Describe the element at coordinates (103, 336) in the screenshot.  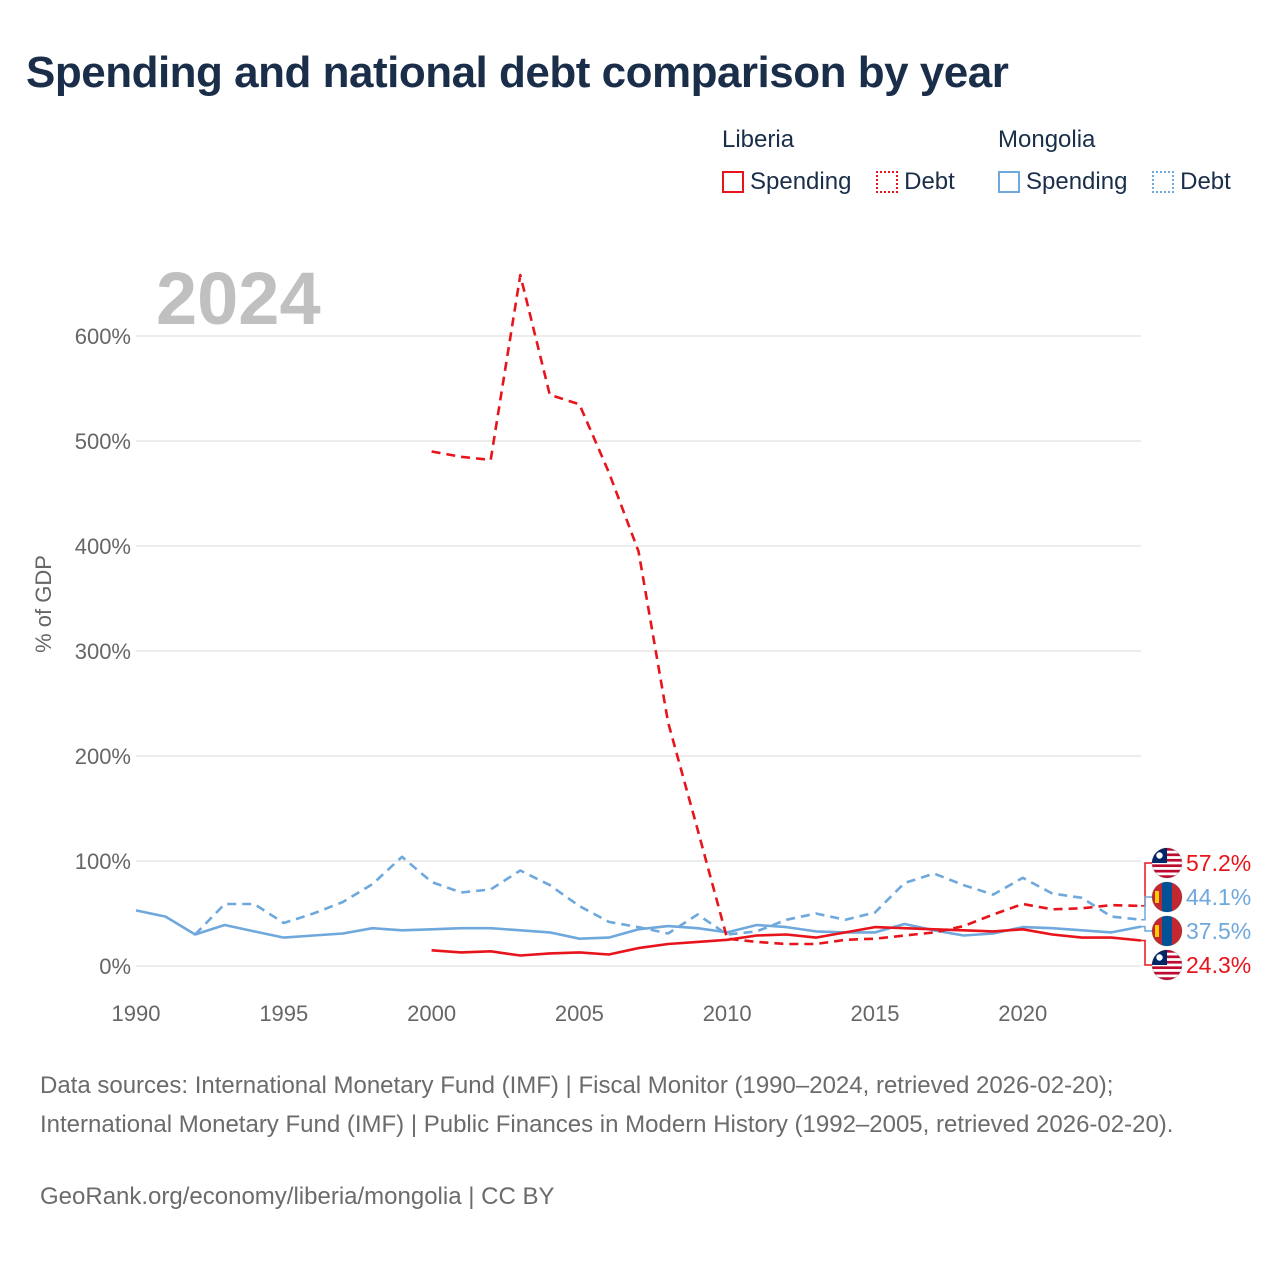
I see `y-tick-label: 600%` at that location.